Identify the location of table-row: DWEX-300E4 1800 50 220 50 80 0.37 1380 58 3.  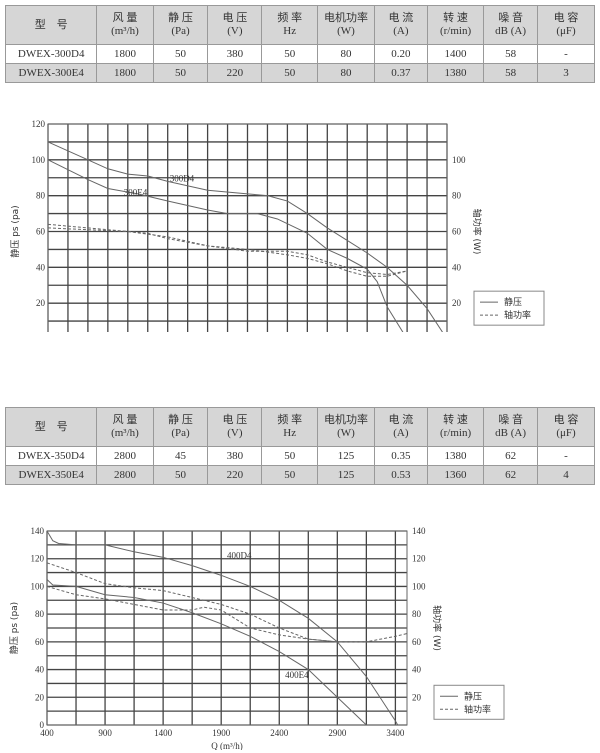
(299, 73).